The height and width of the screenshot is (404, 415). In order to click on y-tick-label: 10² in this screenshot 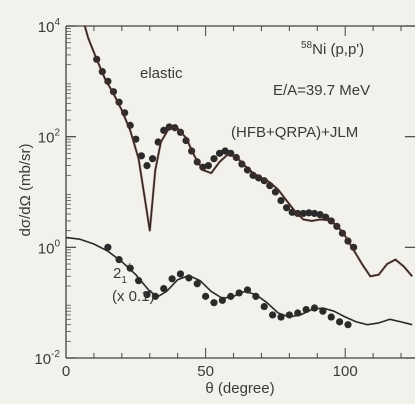, I will do `click(49, 137)`.